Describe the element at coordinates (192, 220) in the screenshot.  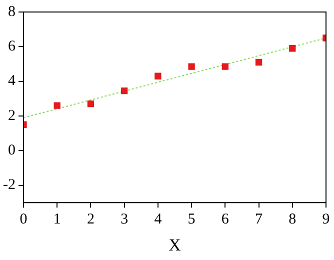
I see `x-tick-label: 5` at that location.